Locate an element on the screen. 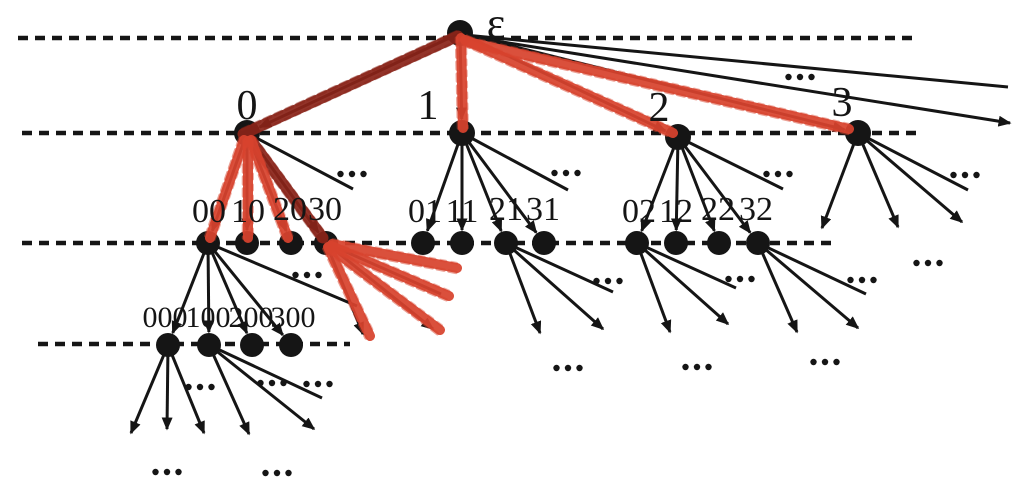 The width and height of the screenshot is (1024, 501). tree-node-label-3: 3 is located at coordinates (842, 103).